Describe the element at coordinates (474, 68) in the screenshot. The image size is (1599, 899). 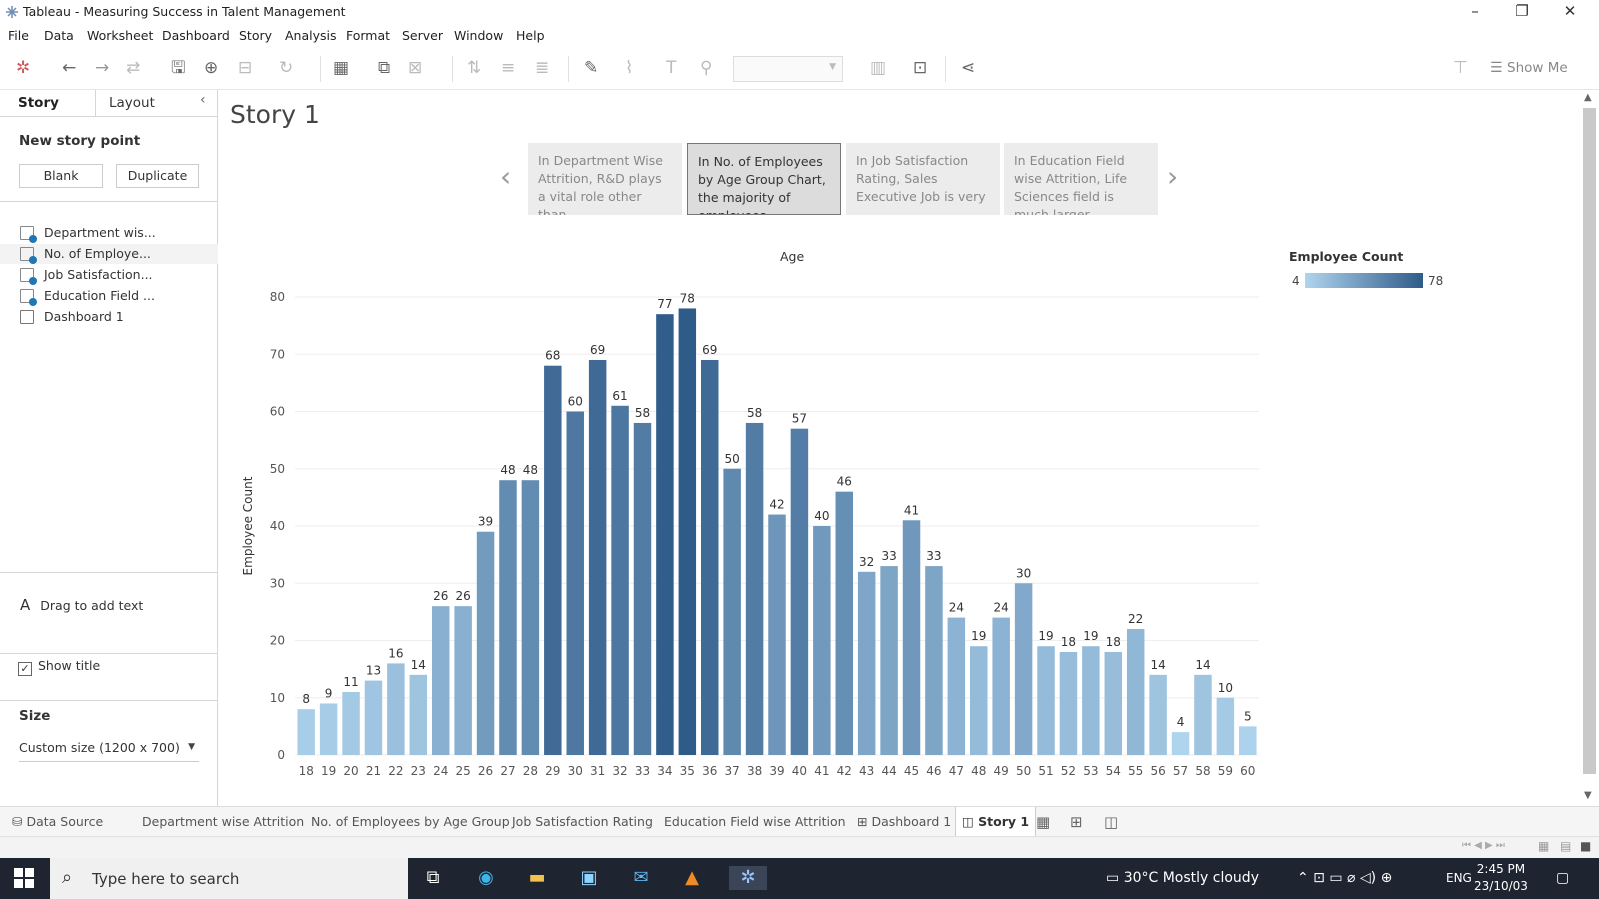
I see `swap-rows-columns-icon: ⇅` at that location.